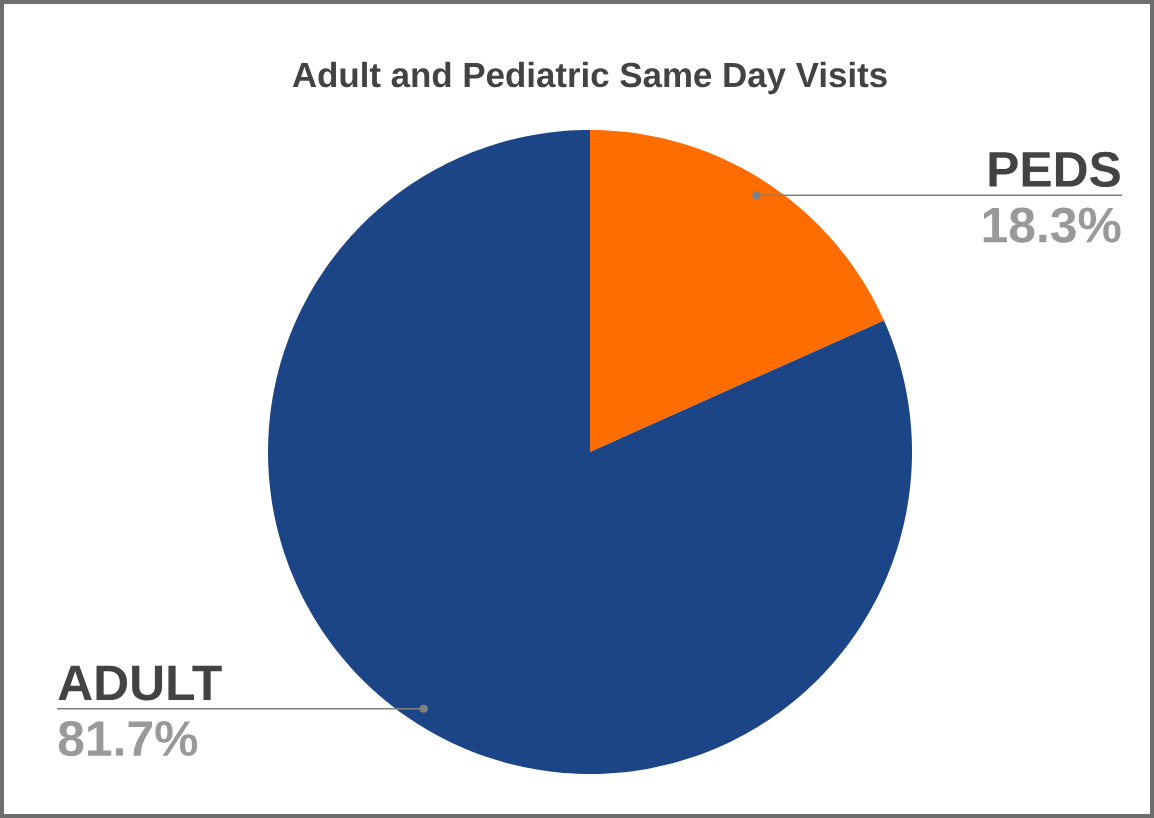 This screenshot has height=818, width=1154. I want to click on slice-label: PEDS, so click(1054, 169).